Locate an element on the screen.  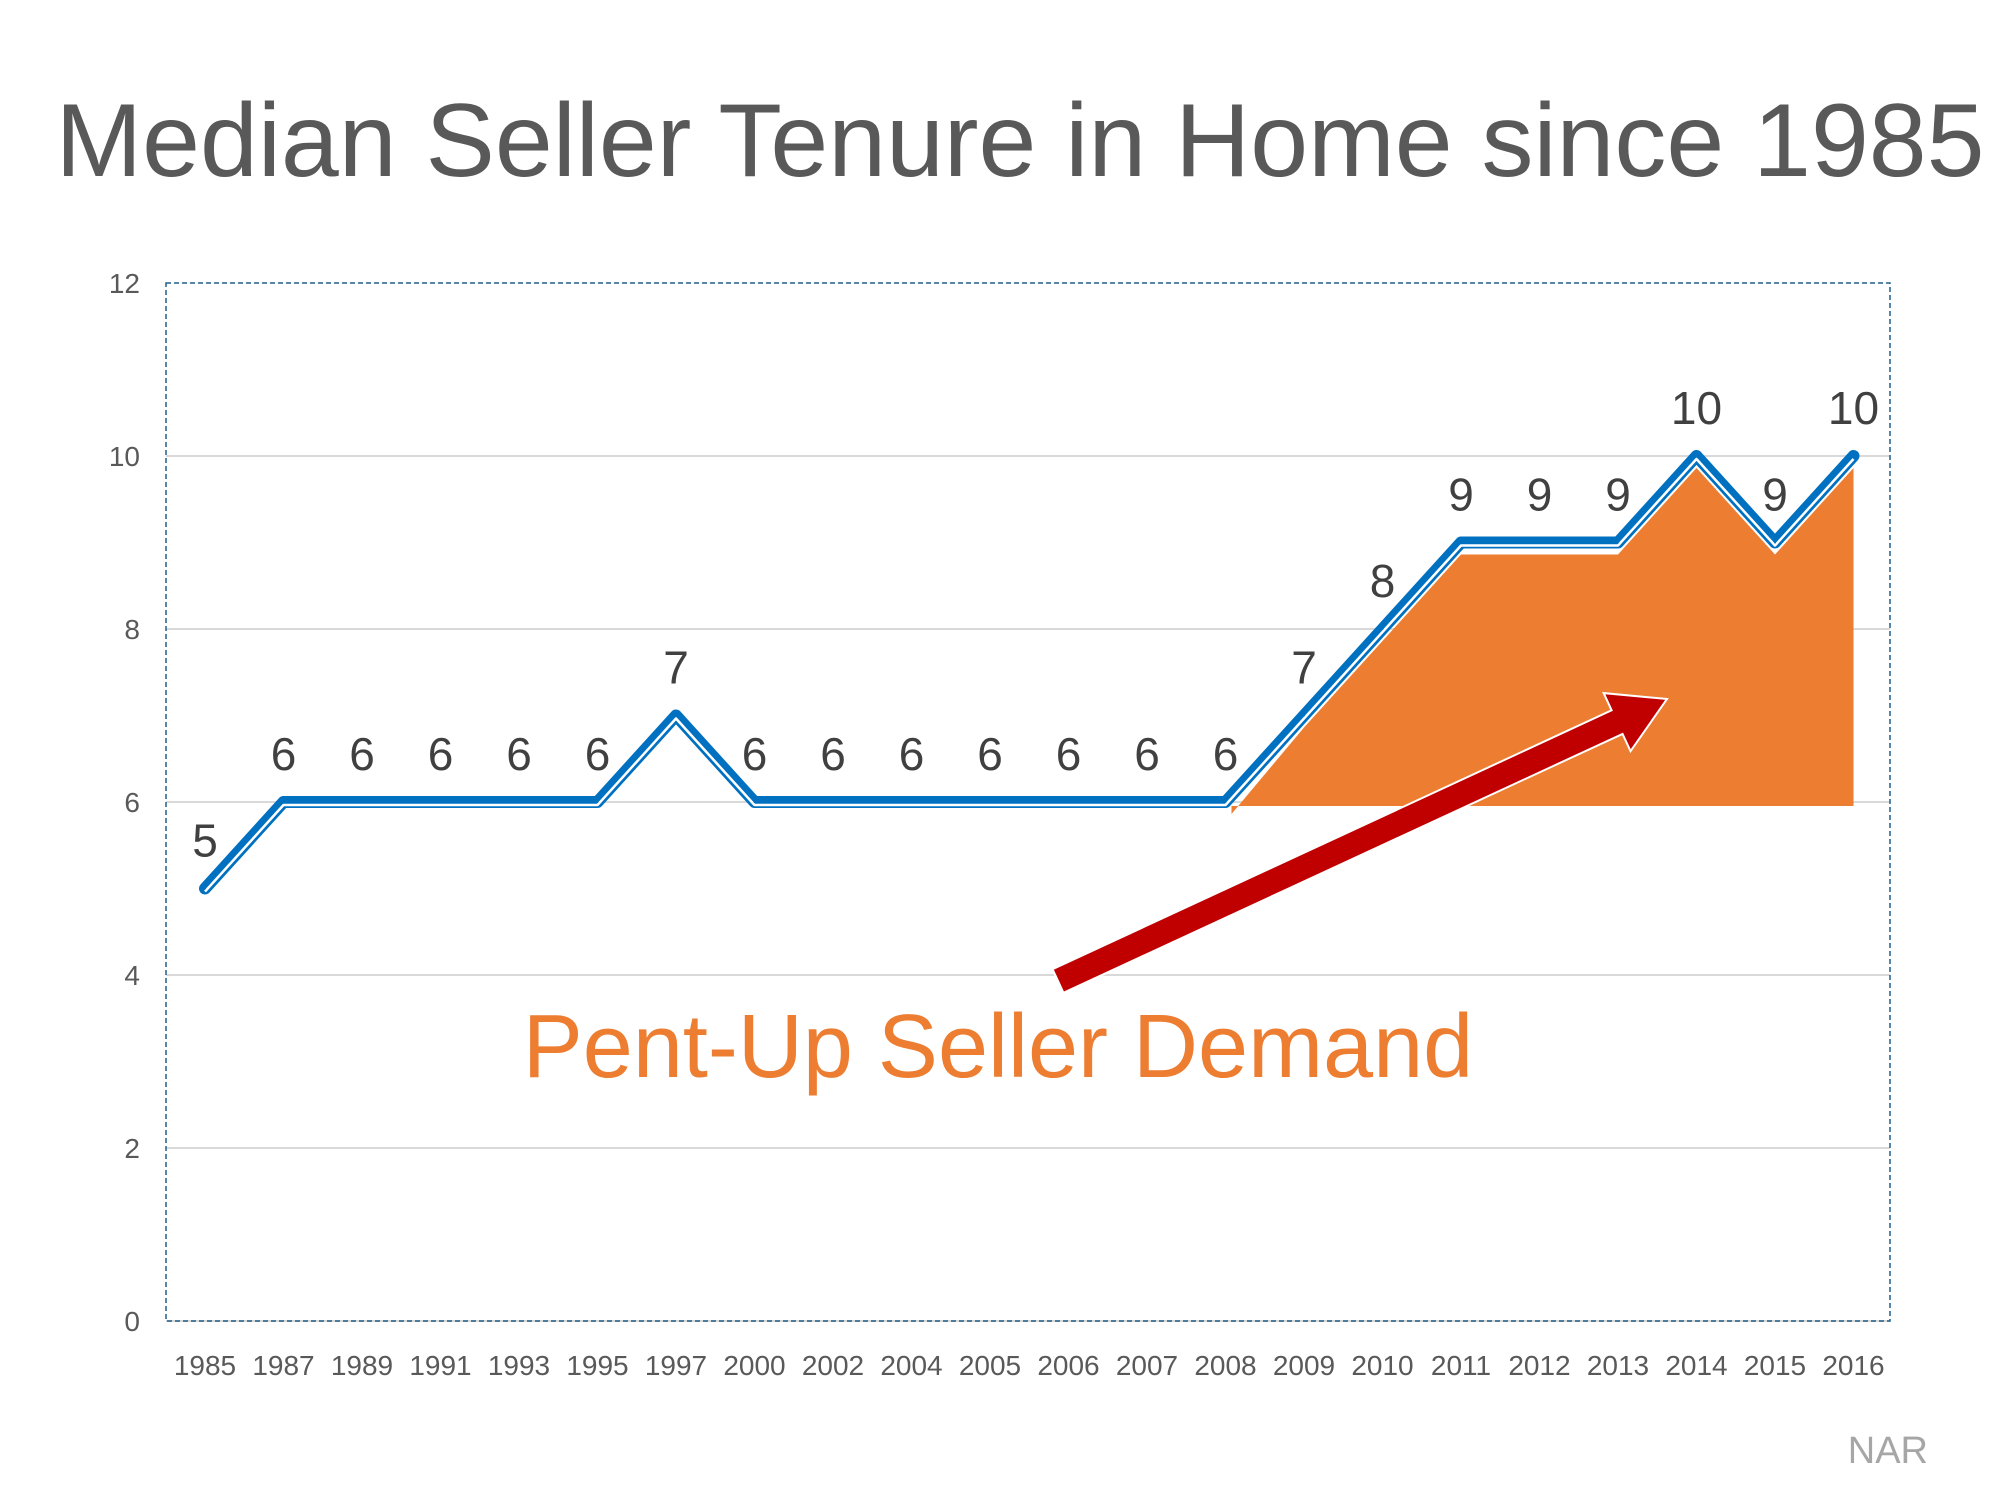
x-tick-label: 2005 is located at coordinates (990, 1365).